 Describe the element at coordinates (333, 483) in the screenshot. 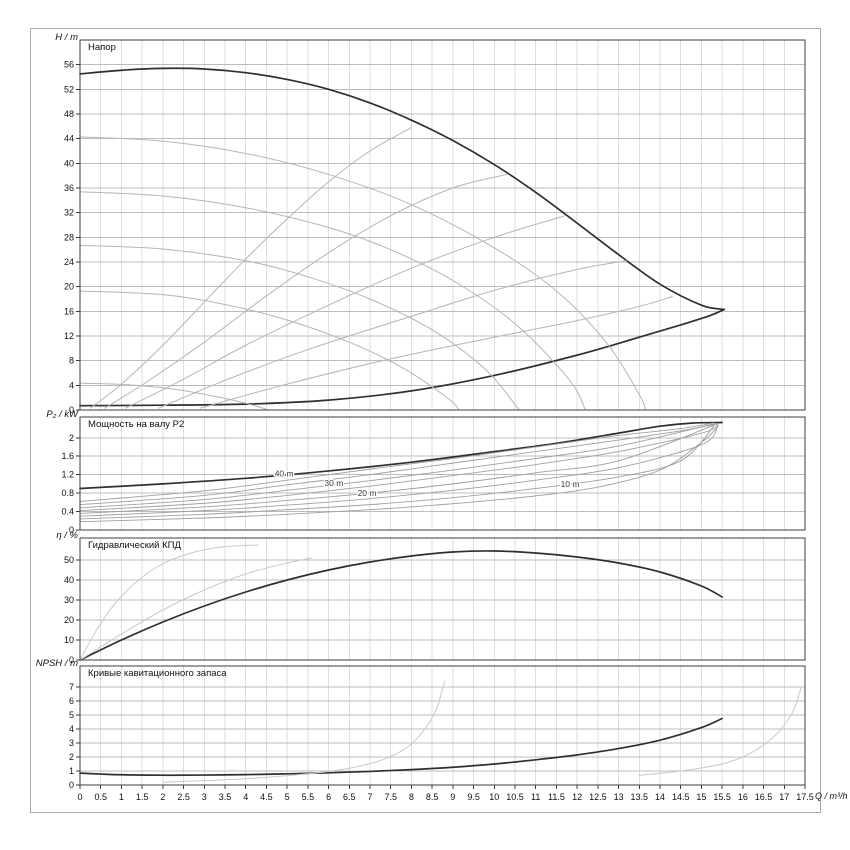

I see `curve-label: 30 m` at that location.